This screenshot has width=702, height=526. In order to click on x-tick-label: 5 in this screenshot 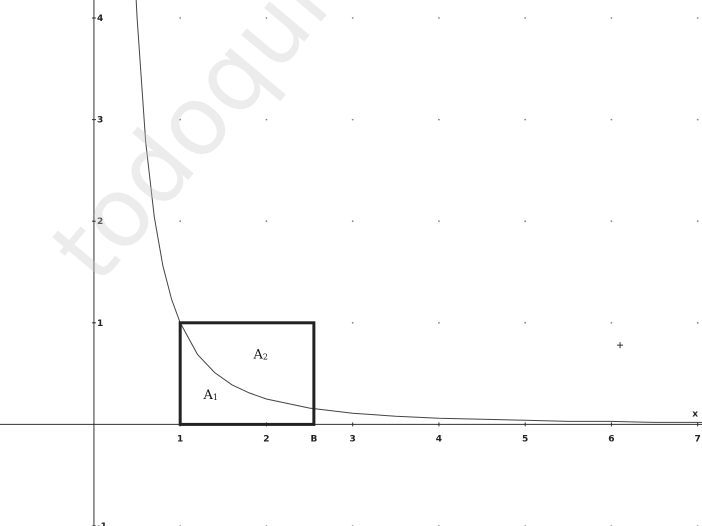, I will do `click(525, 439)`.